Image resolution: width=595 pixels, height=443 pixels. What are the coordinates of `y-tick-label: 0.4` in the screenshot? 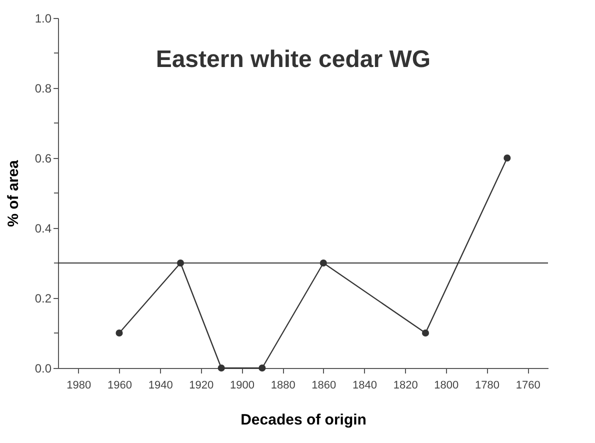 It's located at (43, 229).